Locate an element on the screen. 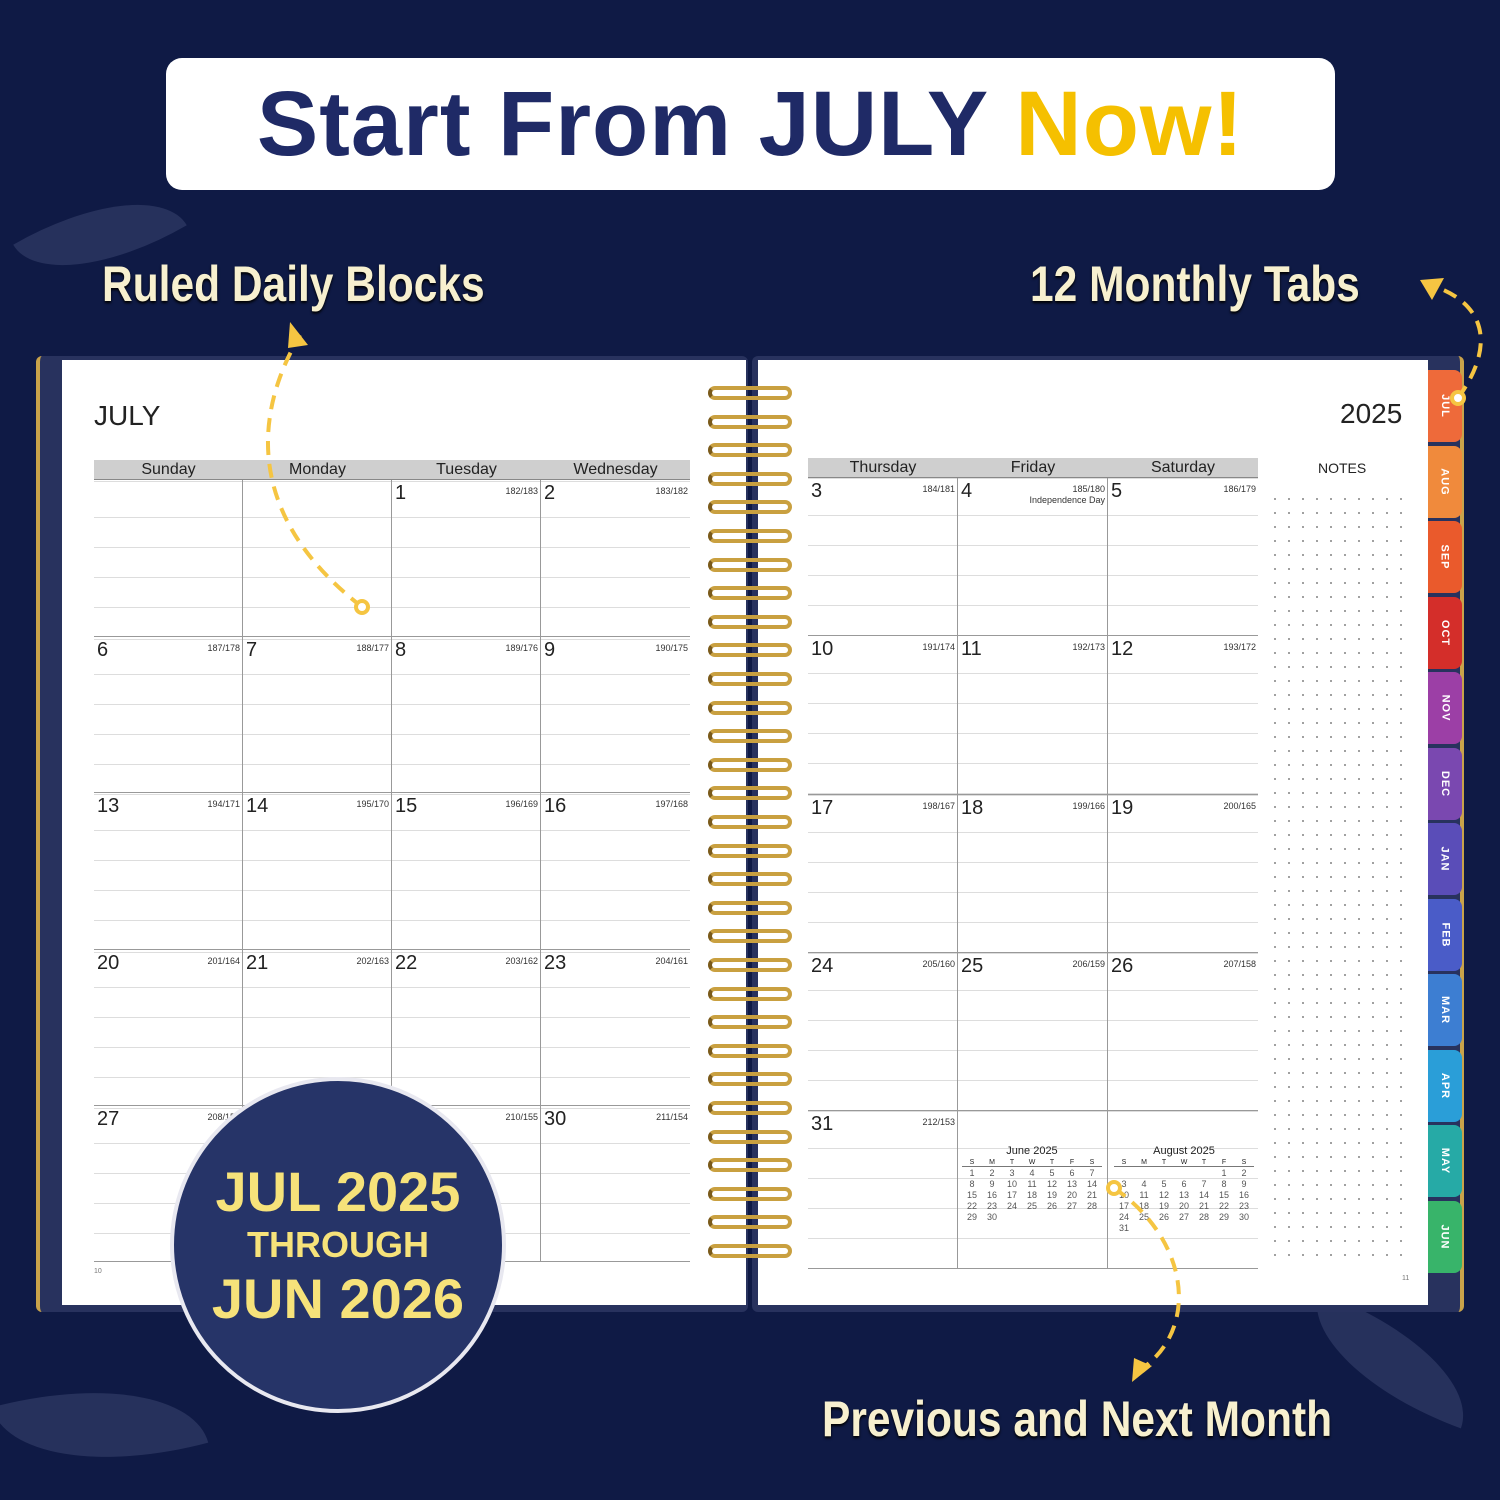  day-cell: 3 184/181 is located at coordinates (883, 557).